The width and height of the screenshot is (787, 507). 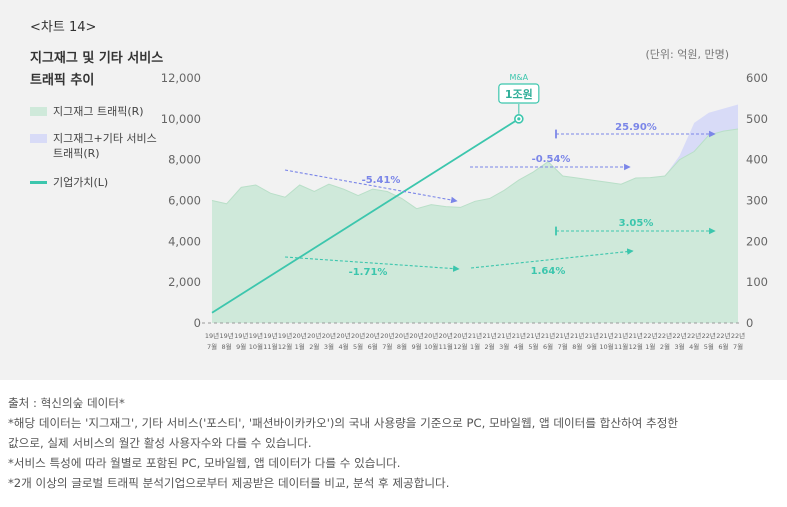 I want to click on chart-number: <차트 14>, so click(x=63, y=27).